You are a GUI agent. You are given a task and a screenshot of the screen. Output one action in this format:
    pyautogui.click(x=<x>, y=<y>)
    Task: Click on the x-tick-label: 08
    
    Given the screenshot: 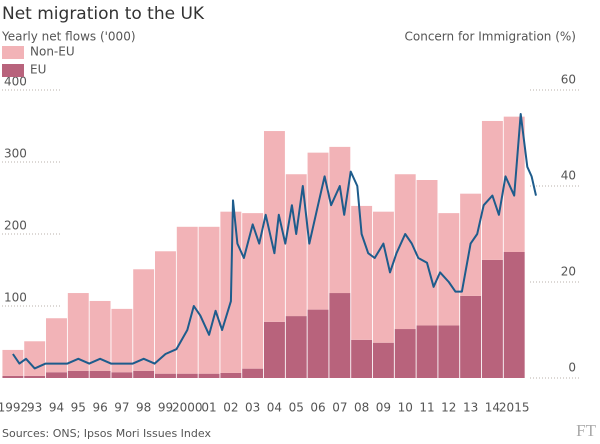 What is the action you would take?
    pyautogui.click(x=361, y=408)
    